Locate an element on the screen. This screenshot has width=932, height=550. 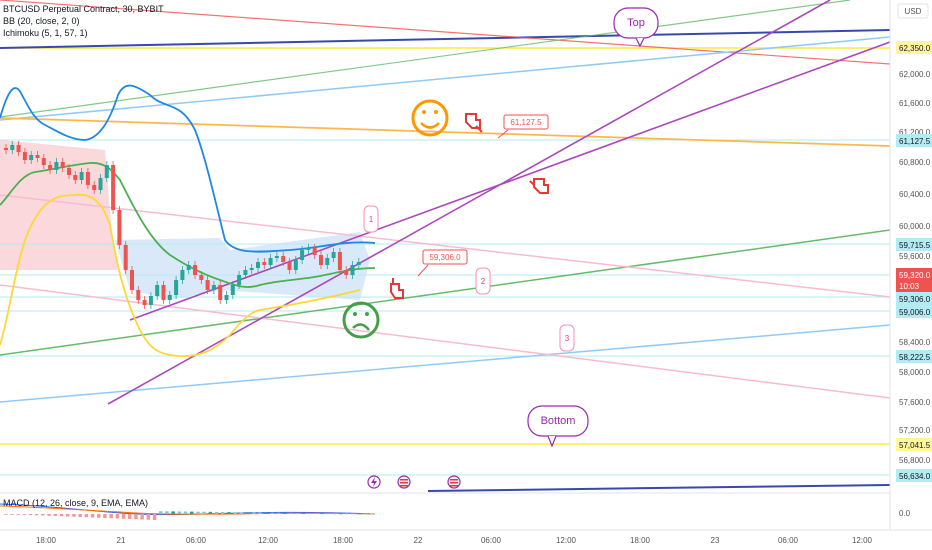
happy-face-icon is located at coordinates (430, 118).